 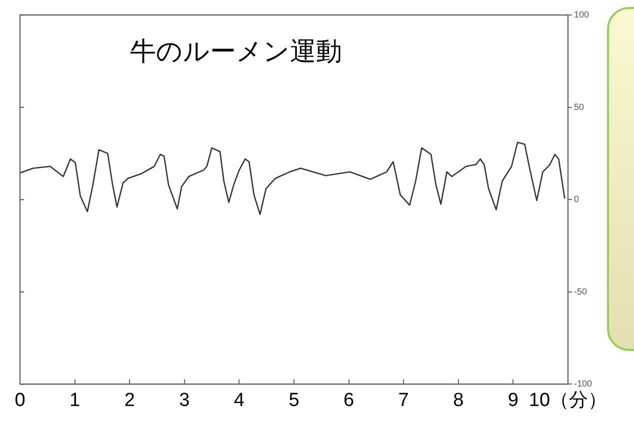 What do you see at coordinates (580, 291) in the screenshot?
I see `y-tick-label: -50` at bounding box center [580, 291].